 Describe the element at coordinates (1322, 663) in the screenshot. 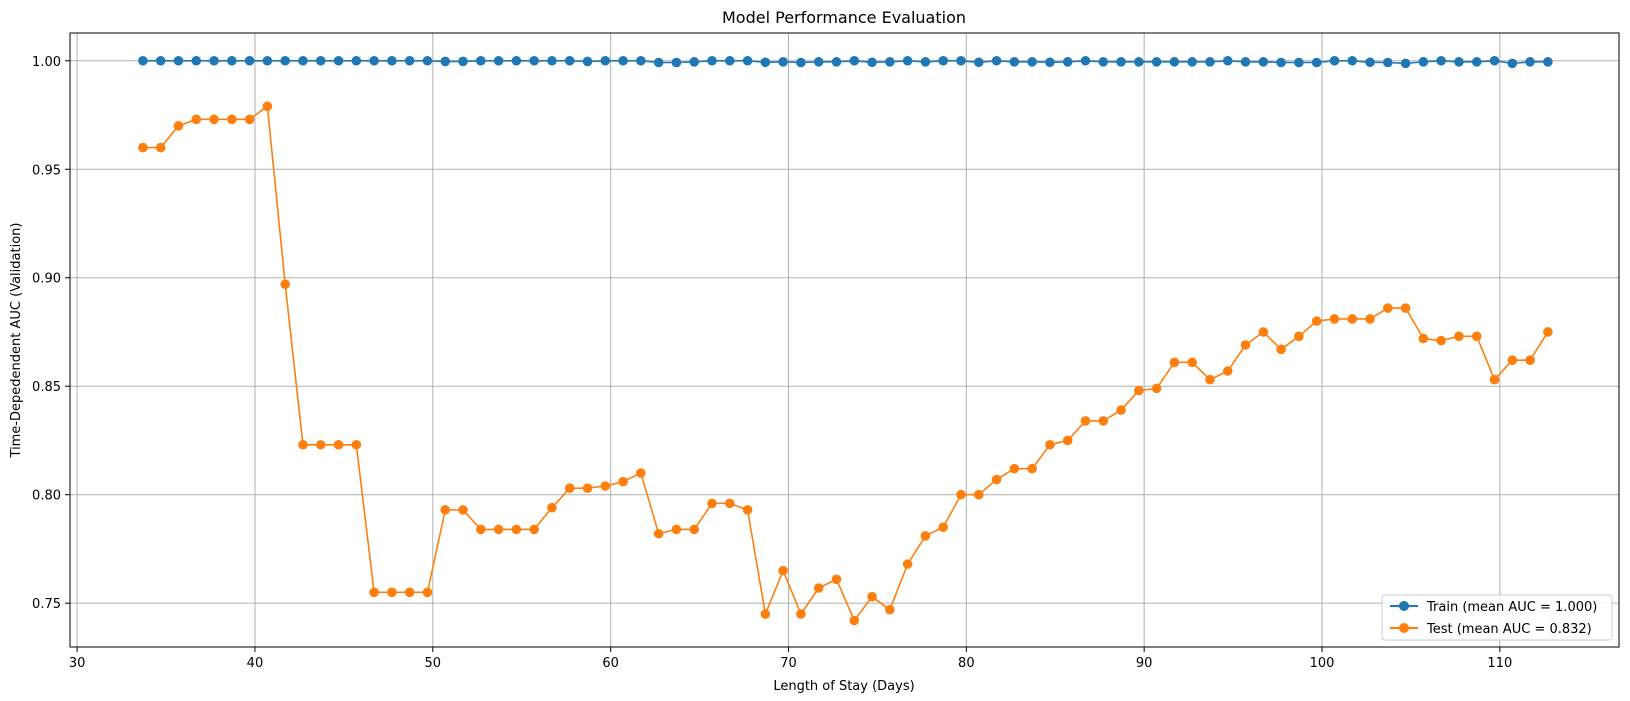

I see `x-tick-label: 100` at that location.